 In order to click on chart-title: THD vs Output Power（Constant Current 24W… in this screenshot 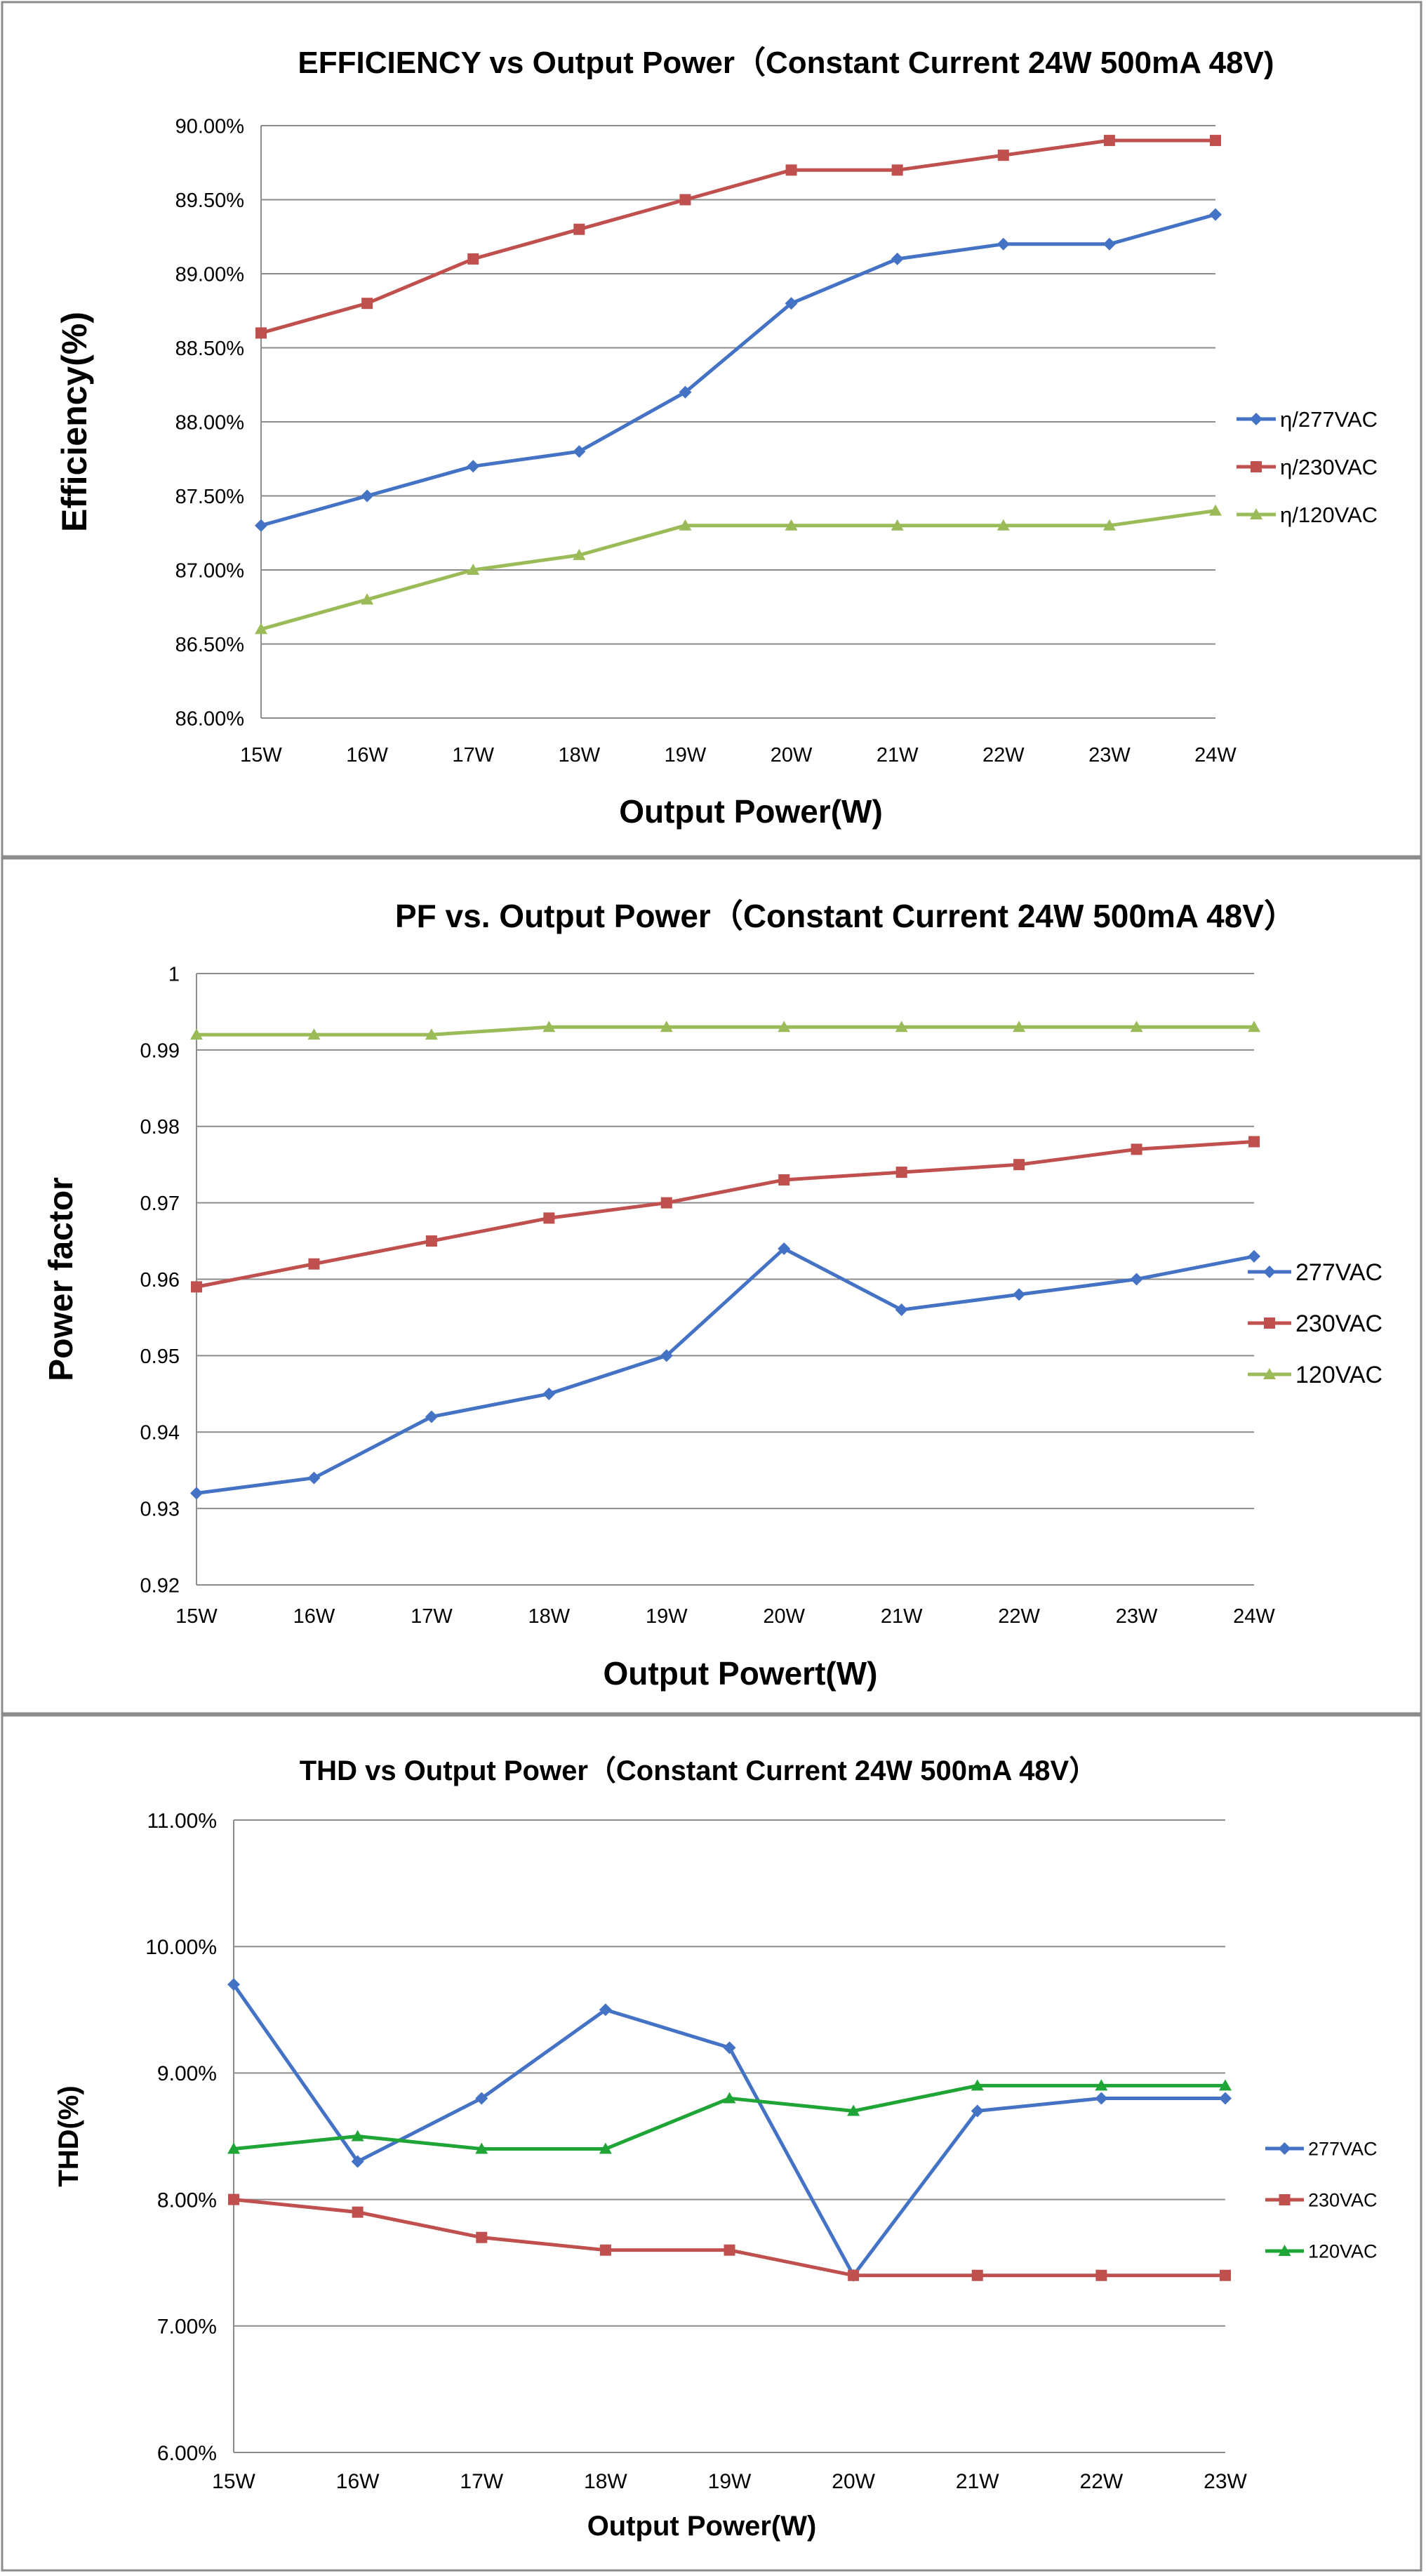, I will do `click(698, 1771)`.